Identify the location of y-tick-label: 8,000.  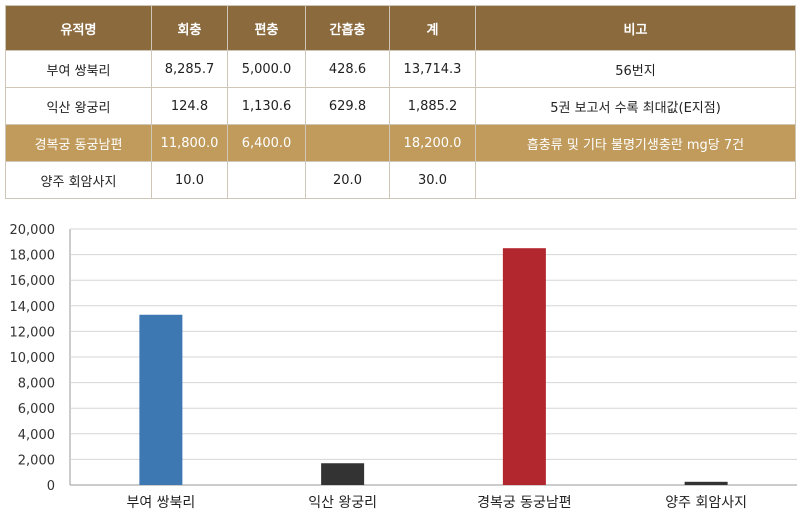
(36, 384).